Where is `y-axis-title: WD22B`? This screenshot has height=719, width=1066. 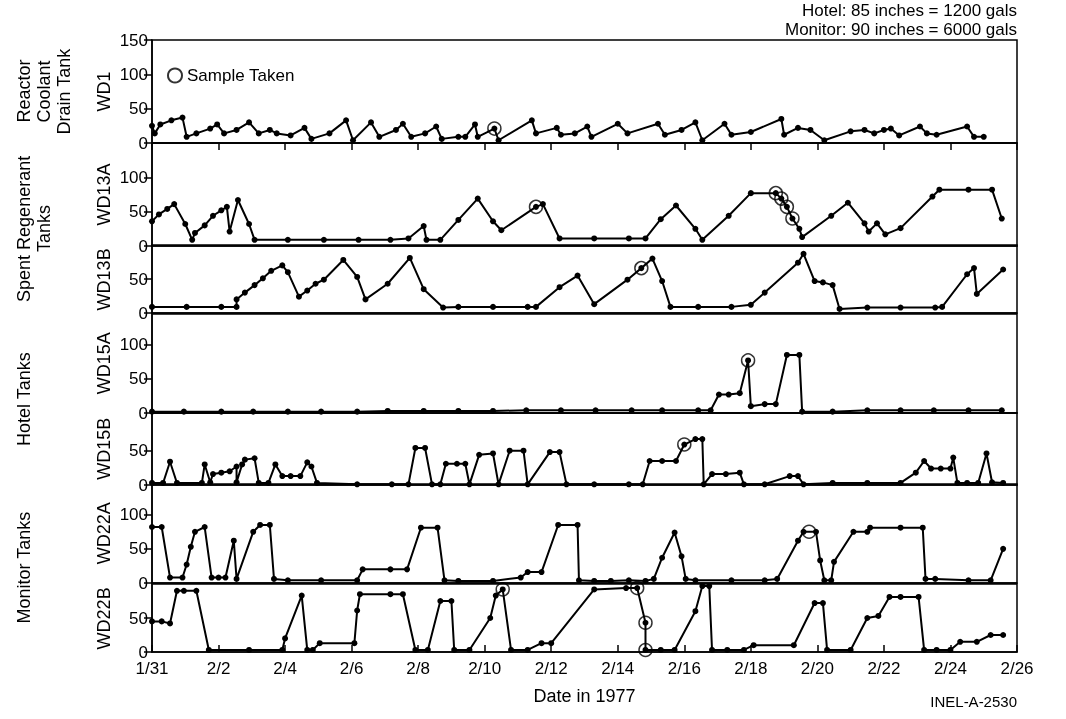 y-axis-title: WD22B is located at coordinates (104, 618).